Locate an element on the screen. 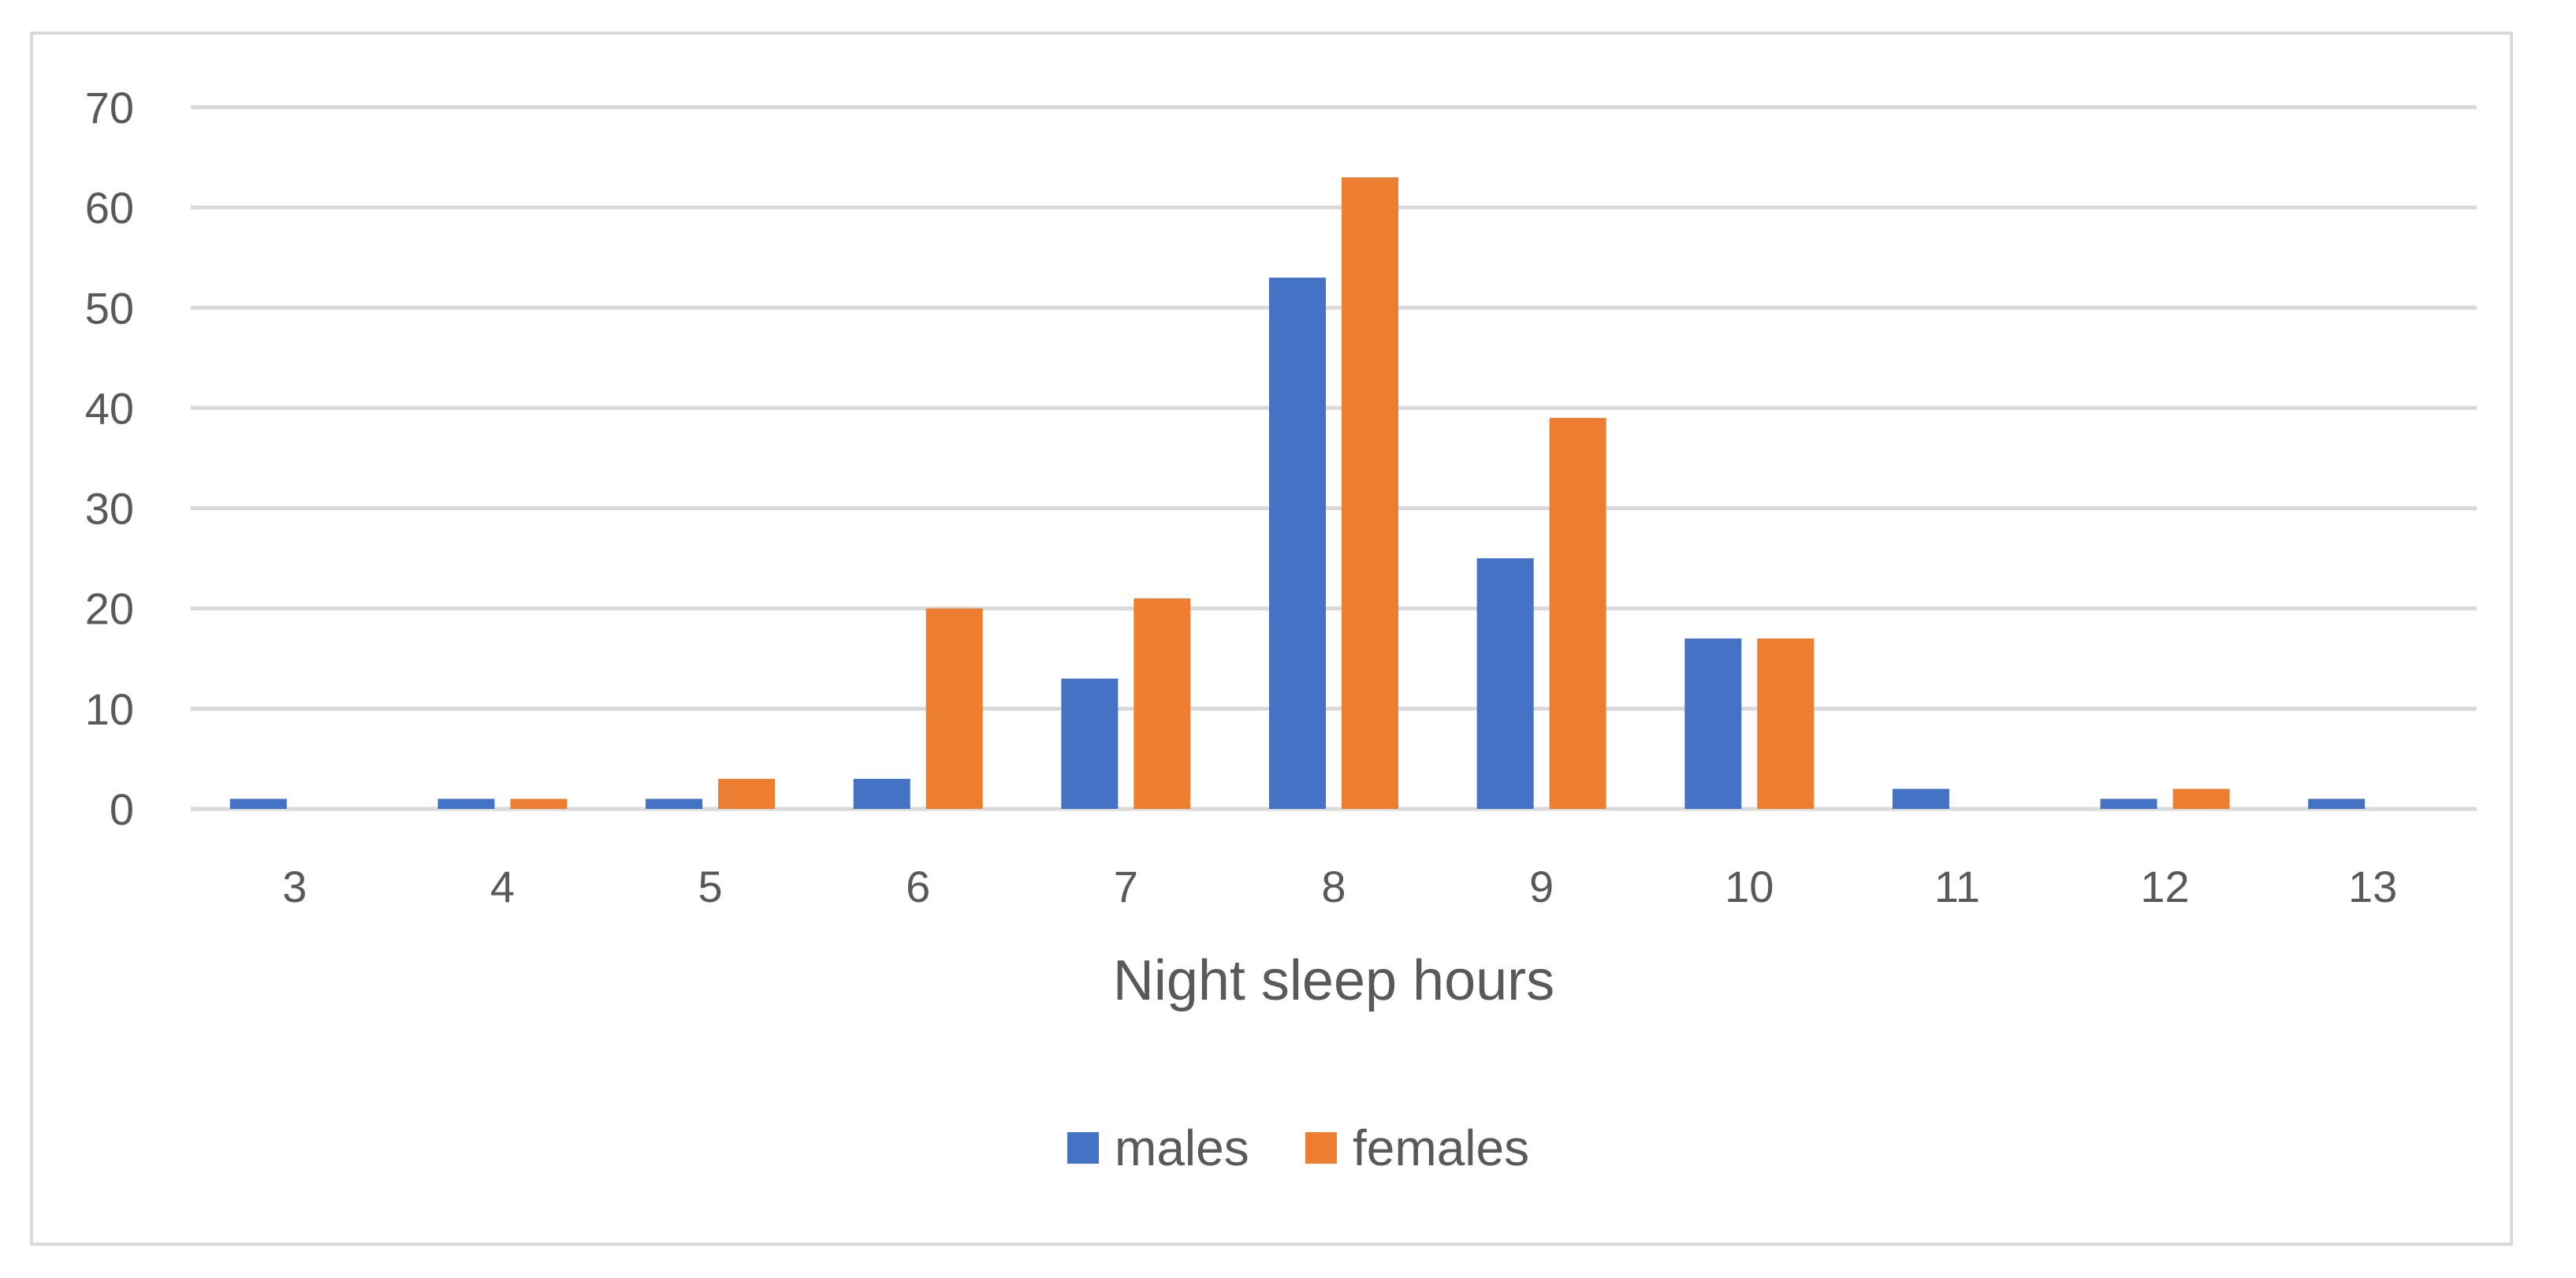  x-tick-label: 12 is located at coordinates (2164, 886).